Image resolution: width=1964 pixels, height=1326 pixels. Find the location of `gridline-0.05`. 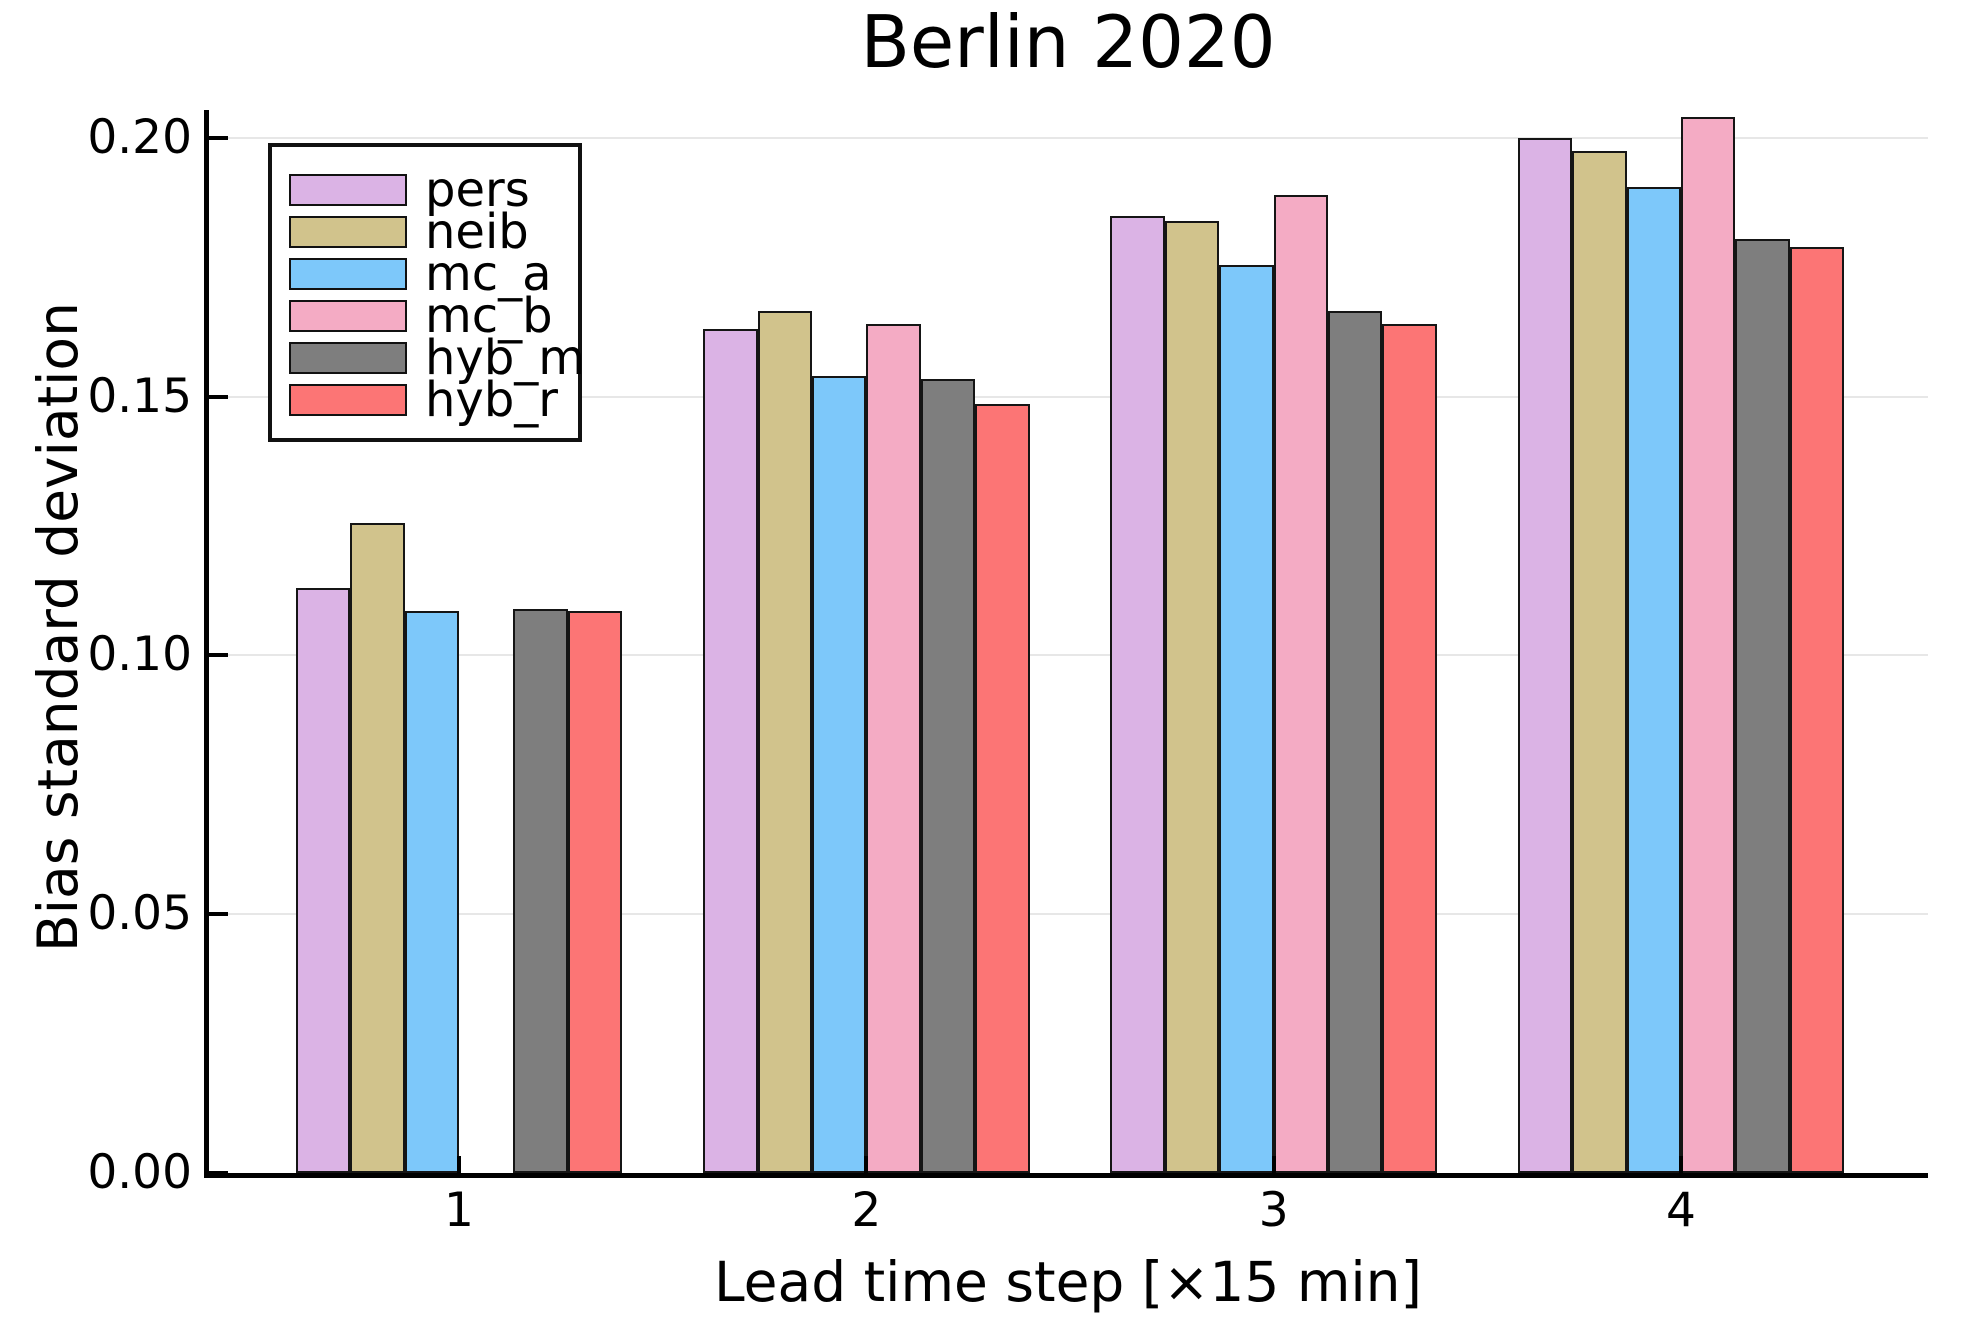

gridline-0.05 is located at coordinates (1068, 914).